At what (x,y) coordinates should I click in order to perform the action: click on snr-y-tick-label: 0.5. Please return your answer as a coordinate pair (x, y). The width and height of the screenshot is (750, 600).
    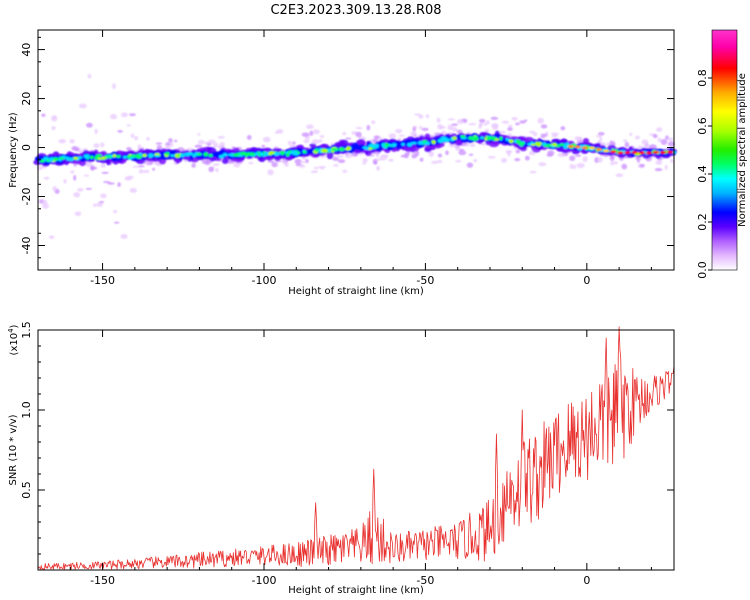
    Looking at the image, I should click on (26, 490).